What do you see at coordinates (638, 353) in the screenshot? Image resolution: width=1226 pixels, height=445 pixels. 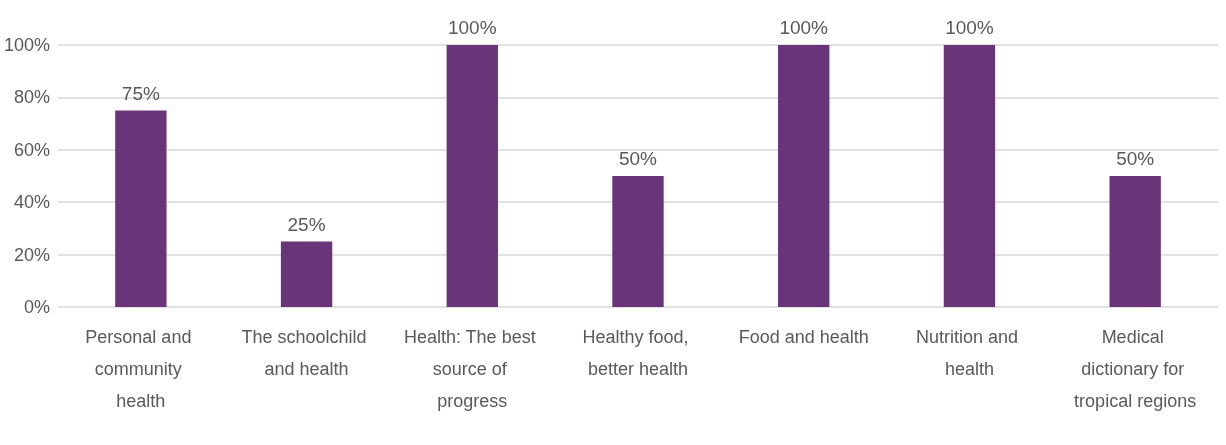 I see `x-tick-label: Healthy food, better health` at bounding box center [638, 353].